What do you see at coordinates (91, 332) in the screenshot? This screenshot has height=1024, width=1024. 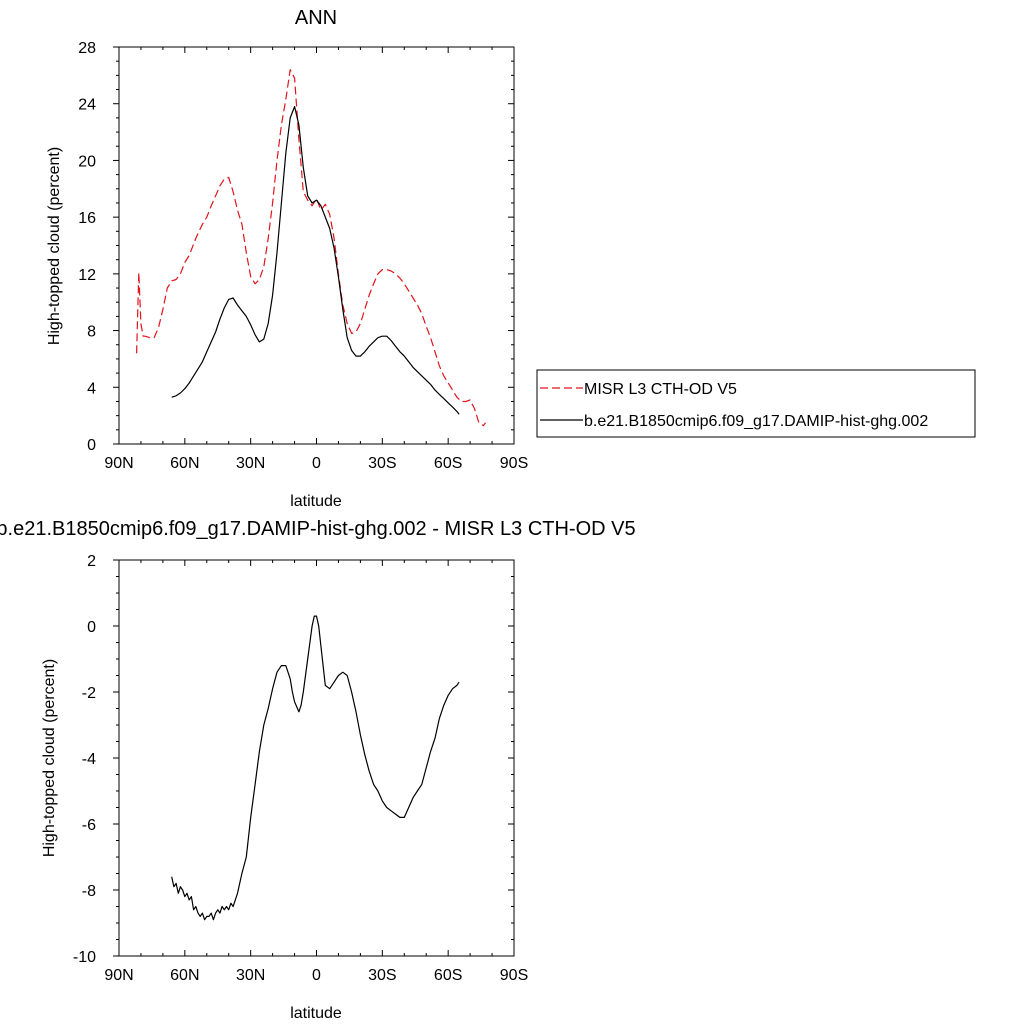 I see `top-y-tick-label: 8` at bounding box center [91, 332].